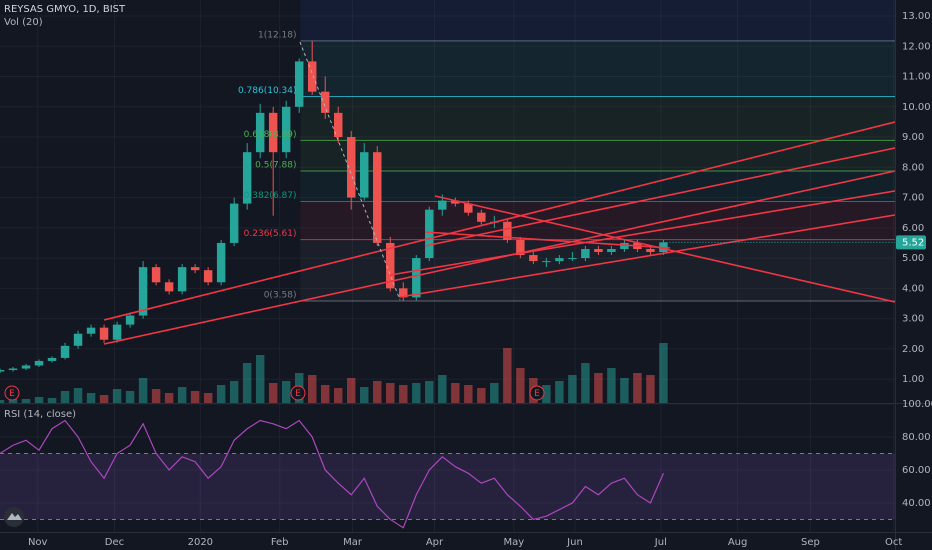 The height and width of the screenshot is (550, 932). What do you see at coordinates (916, 470) in the screenshot?
I see `rsi-tick-label: 60.00` at bounding box center [916, 470].